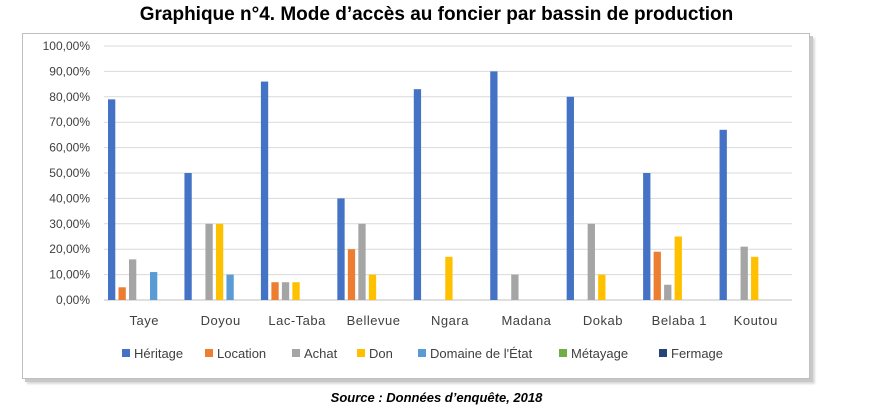 This screenshot has width=873, height=414. What do you see at coordinates (321, 353) in the screenshot?
I see `legend-label: Achat` at bounding box center [321, 353].